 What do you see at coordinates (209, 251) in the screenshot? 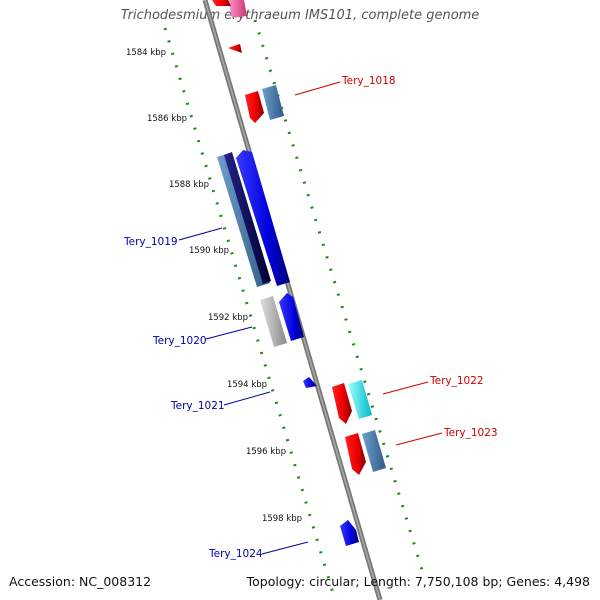
I see `tick-label-1590: 1590 kbp` at bounding box center [209, 251].